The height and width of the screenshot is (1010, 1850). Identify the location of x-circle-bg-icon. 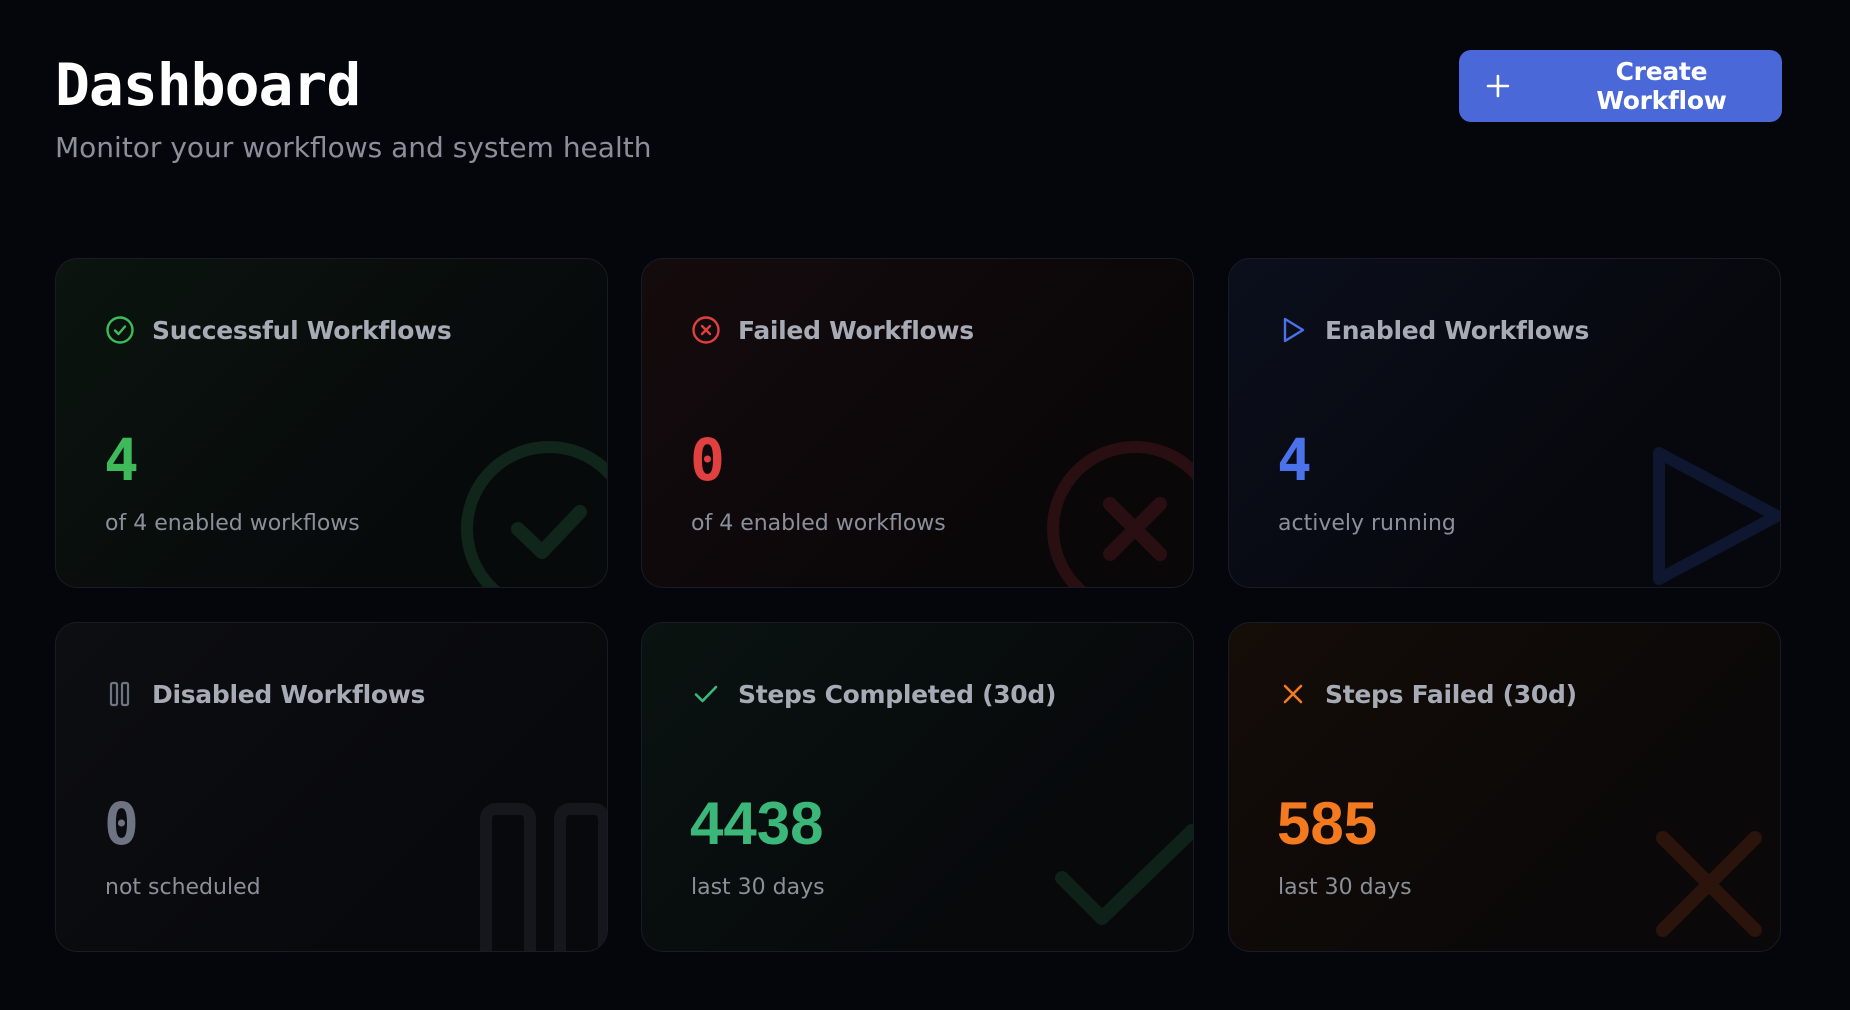
(1120, 514).